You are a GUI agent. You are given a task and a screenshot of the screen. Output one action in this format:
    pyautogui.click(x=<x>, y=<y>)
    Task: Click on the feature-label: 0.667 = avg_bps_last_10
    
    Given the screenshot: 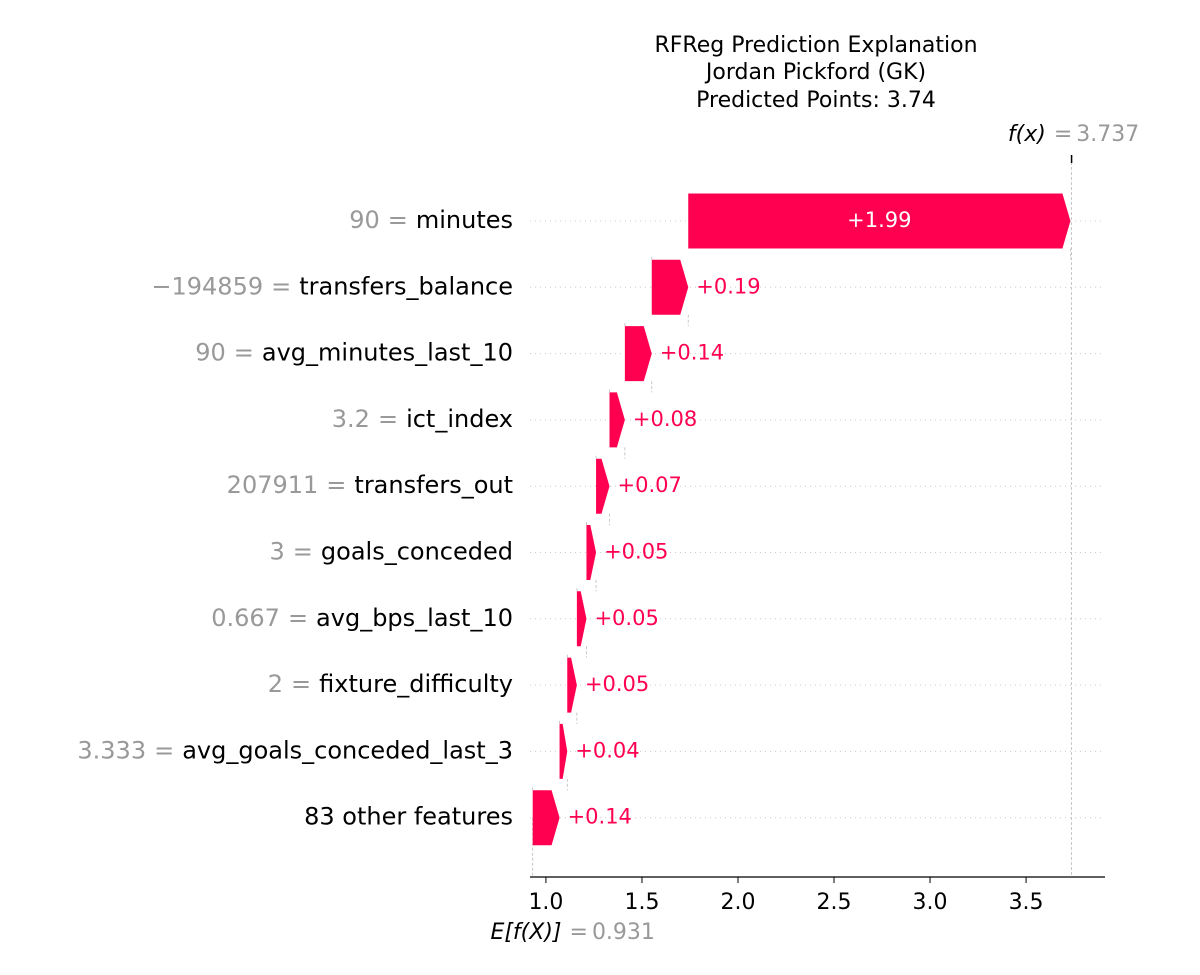 What is the action you would take?
    pyautogui.click(x=362, y=618)
    